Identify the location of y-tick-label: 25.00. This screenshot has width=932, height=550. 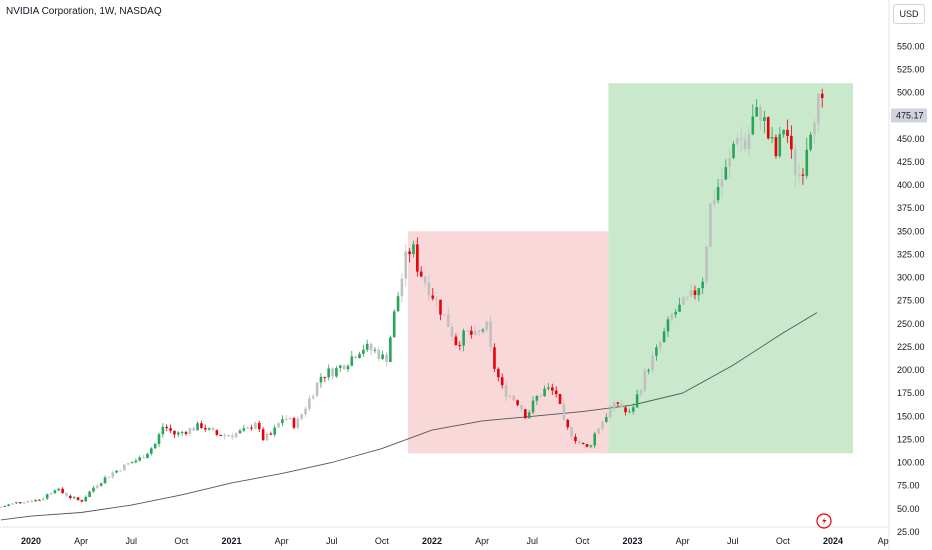
(908, 532).